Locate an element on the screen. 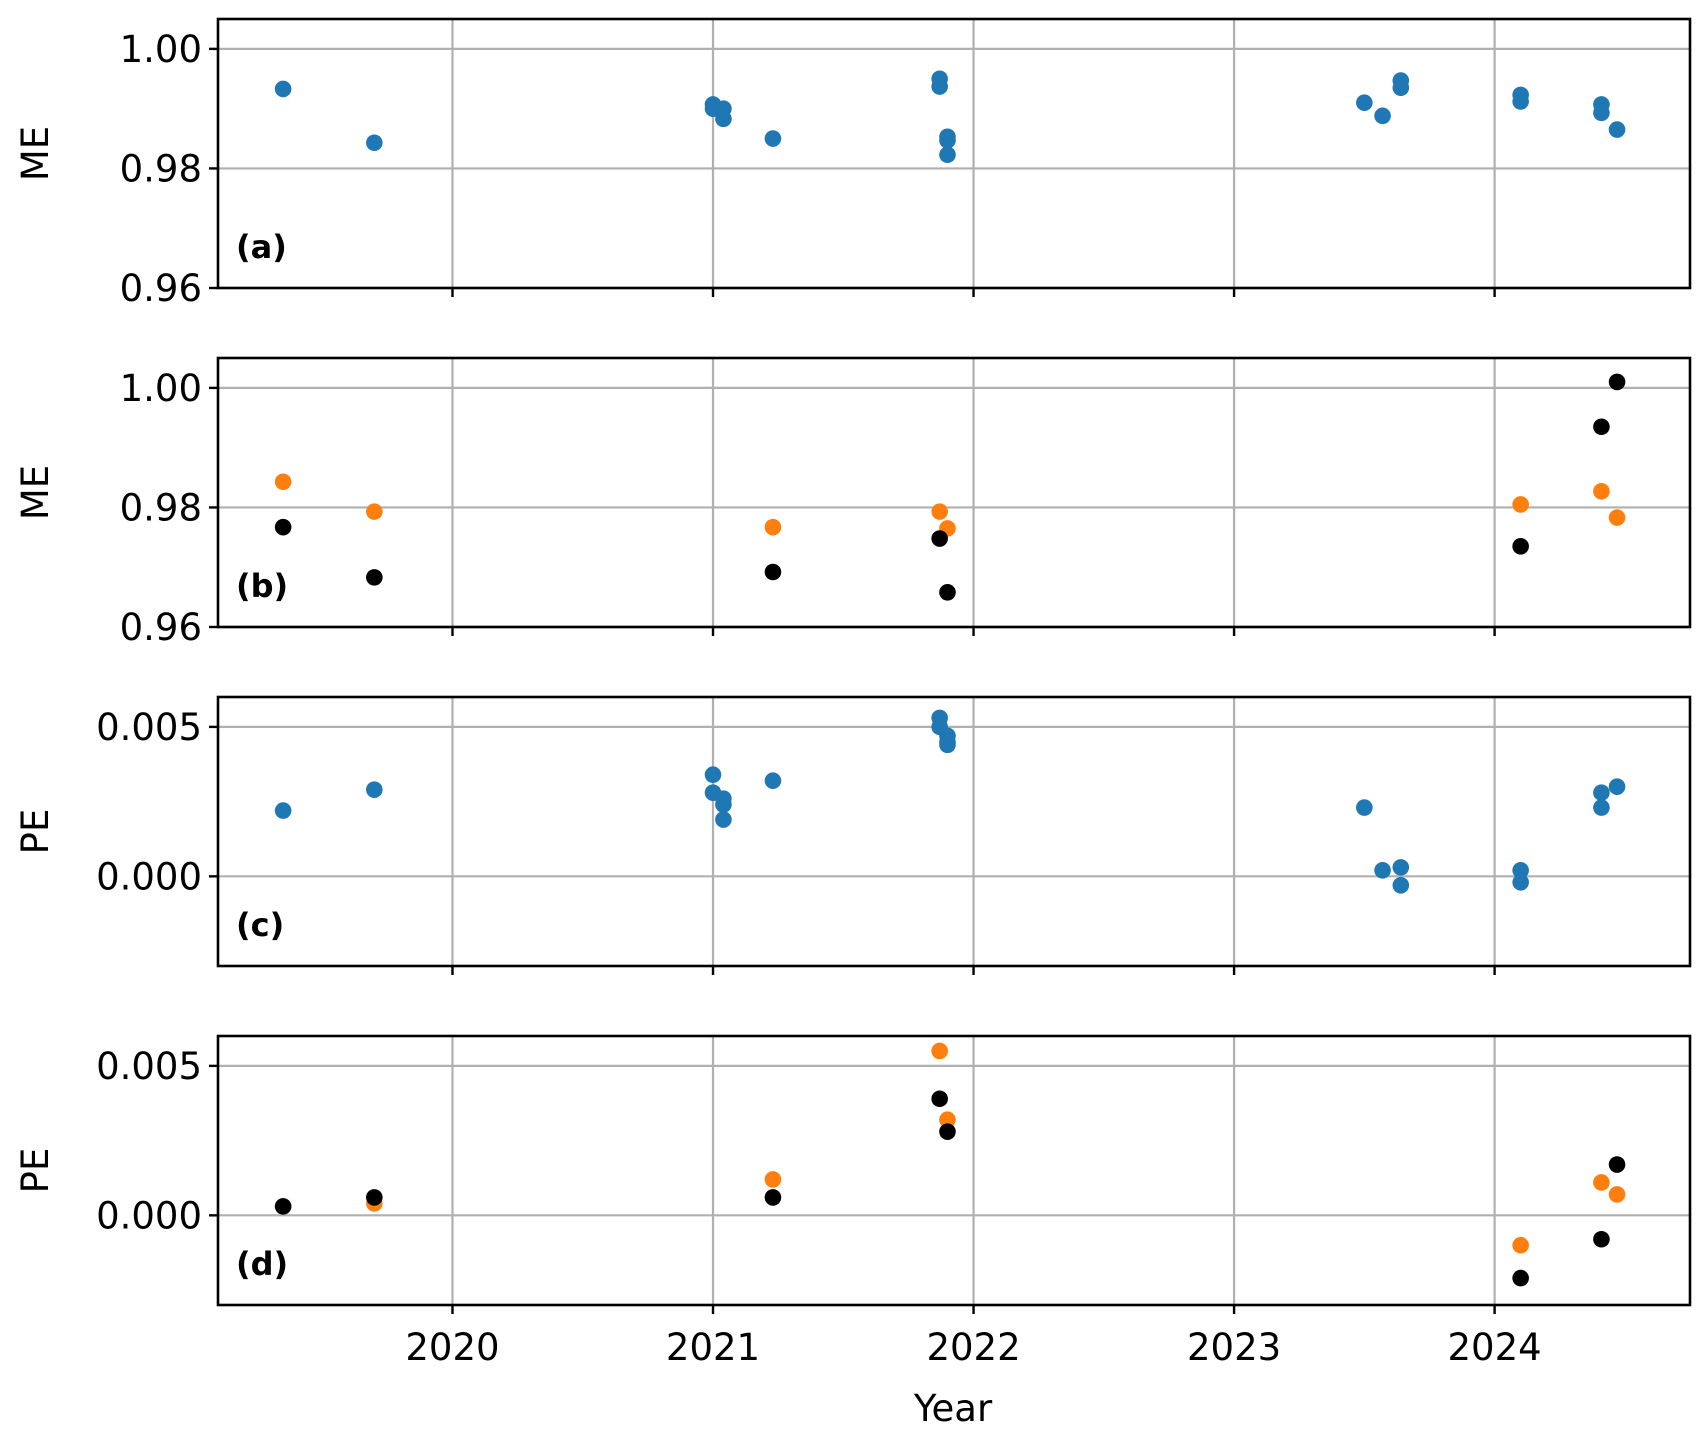 This screenshot has width=1704, height=1434. panel-2-y-tick-label: 1.00 is located at coordinates (161, 388).